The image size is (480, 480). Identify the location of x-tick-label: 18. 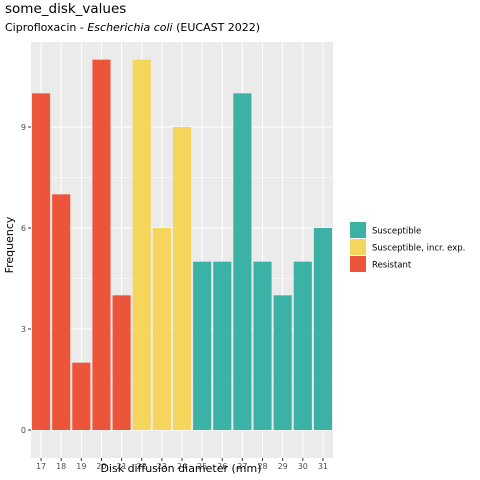
(61, 466).